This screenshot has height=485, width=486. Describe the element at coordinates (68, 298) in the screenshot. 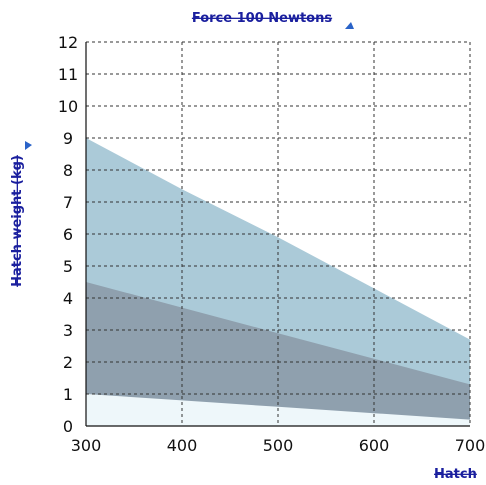

I see `y-tick-label-4: 4` at that location.